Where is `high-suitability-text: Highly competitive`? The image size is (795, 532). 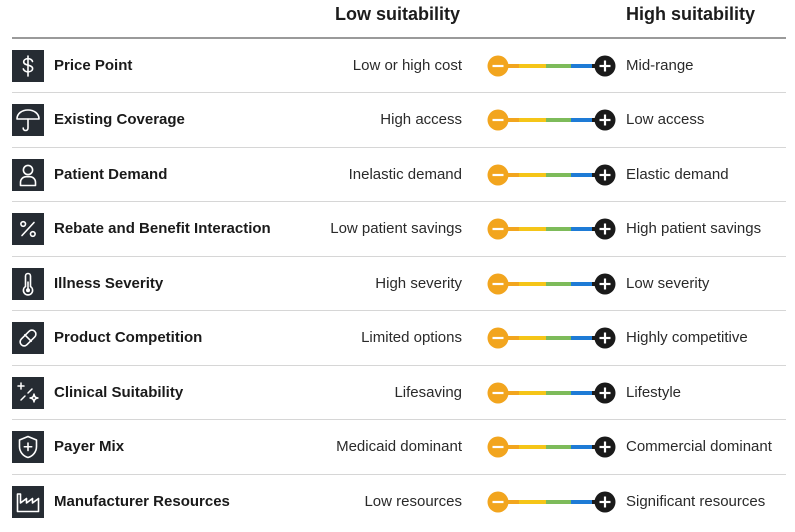
high-suitability-text: Highly competitive is located at coordinates (687, 338).